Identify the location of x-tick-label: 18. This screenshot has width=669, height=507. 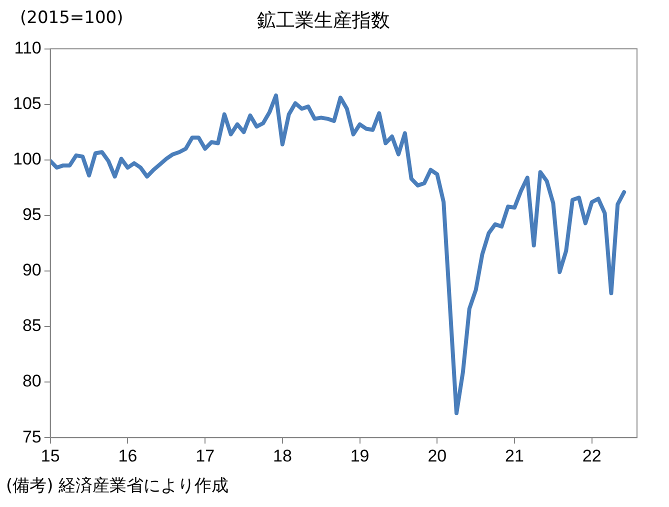
(282, 456).